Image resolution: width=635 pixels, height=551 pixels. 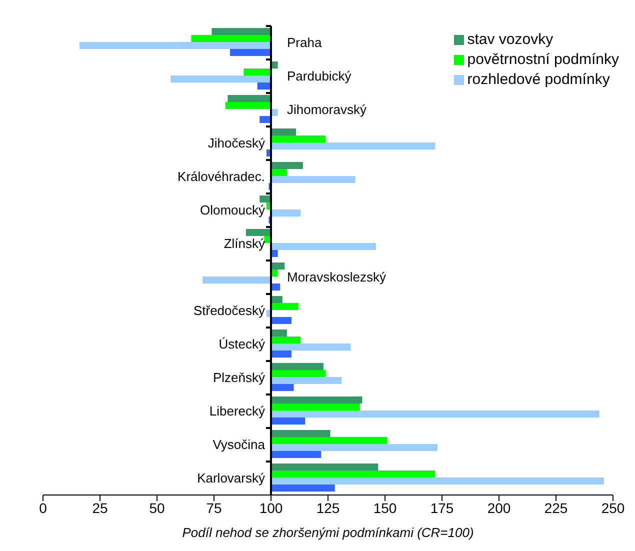 I want to click on legend-label: povětrnostní podmínky, so click(x=543, y=60).